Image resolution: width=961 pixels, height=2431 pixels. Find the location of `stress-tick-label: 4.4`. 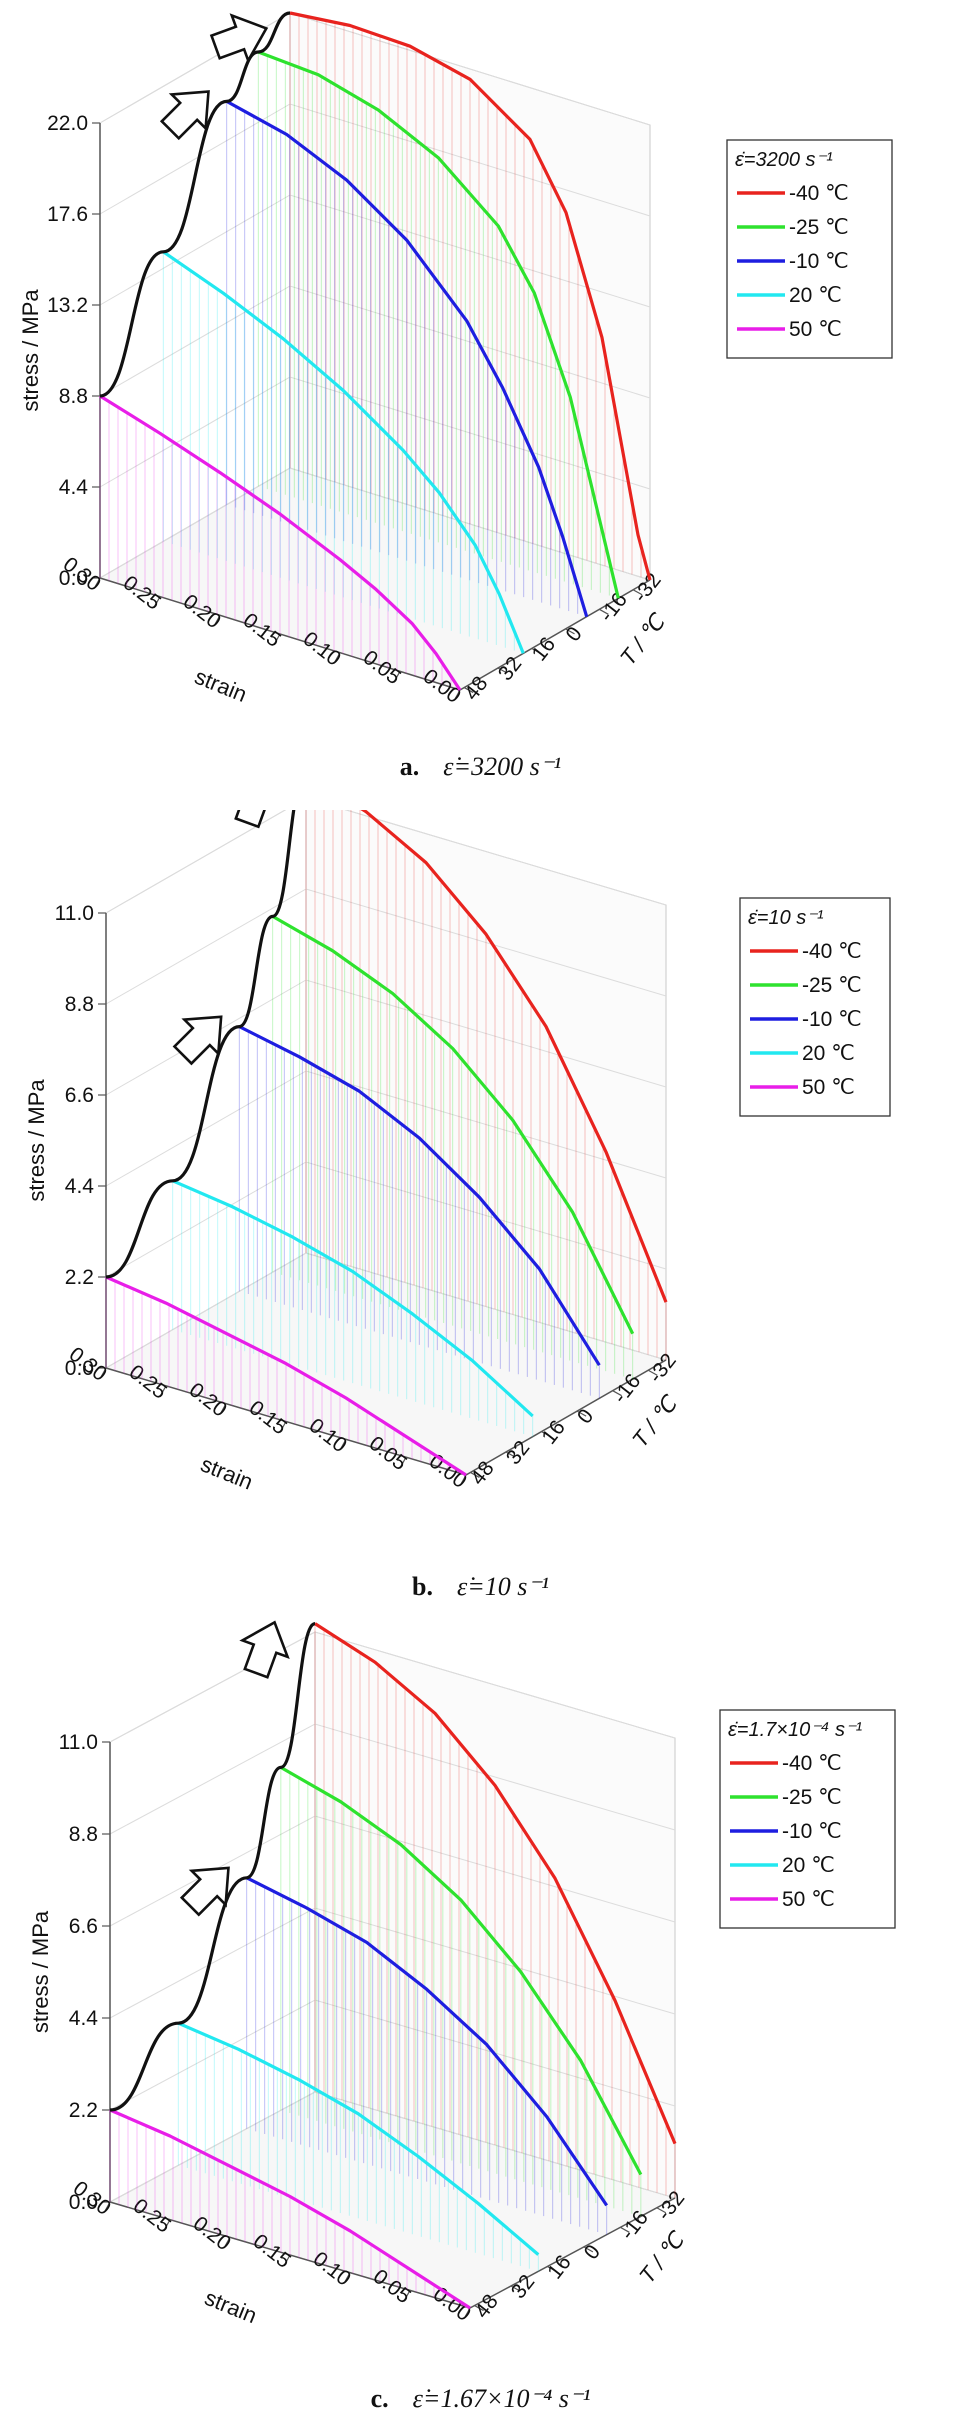

stress-tick-label: 4.4 is located at coordinates (84, 2018).